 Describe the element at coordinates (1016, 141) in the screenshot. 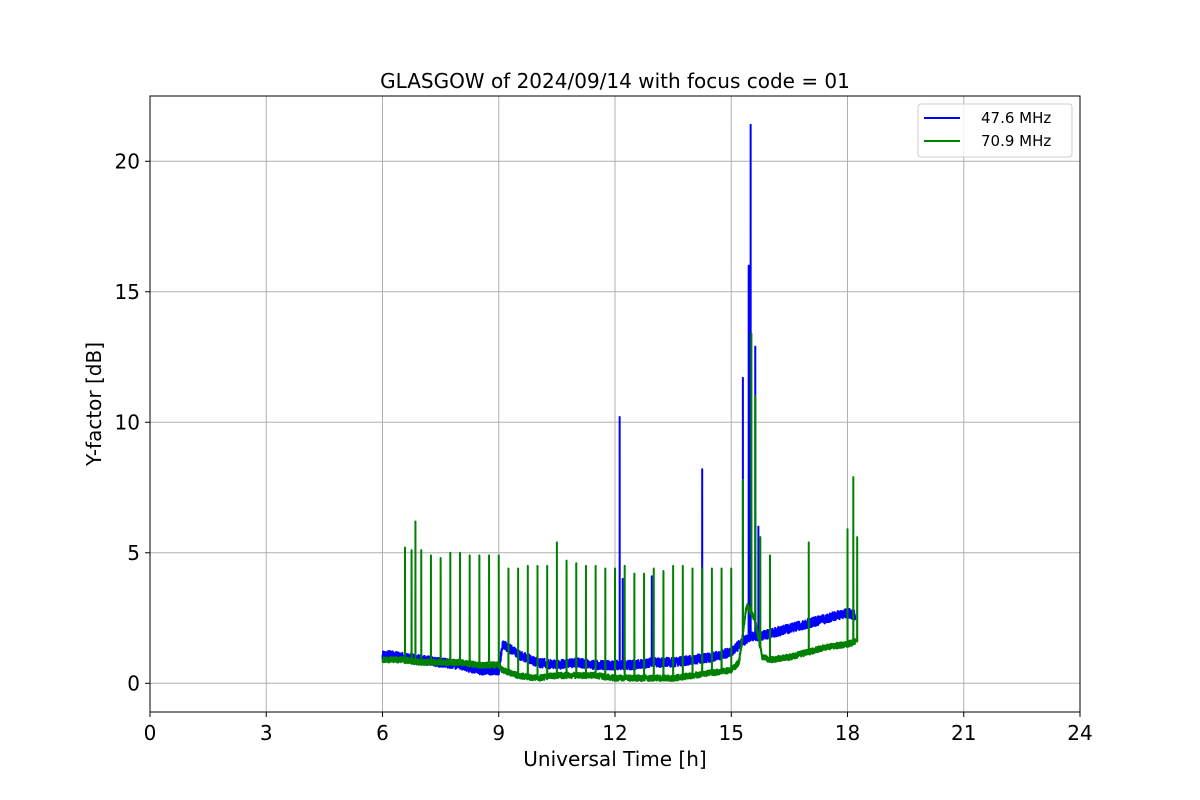

I see `legend-label-70-9-mhz: 70.9 MHz` at that location.